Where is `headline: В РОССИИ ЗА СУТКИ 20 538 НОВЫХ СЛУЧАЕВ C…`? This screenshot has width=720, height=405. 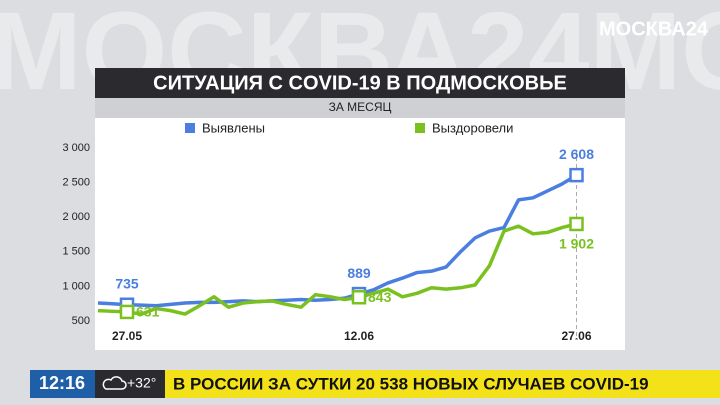
headline: В РОССИИ ЗА СУТКИ 20 538 НОВЫХ СЛУЧАЕВ C… is located at coordinates (411, 383).